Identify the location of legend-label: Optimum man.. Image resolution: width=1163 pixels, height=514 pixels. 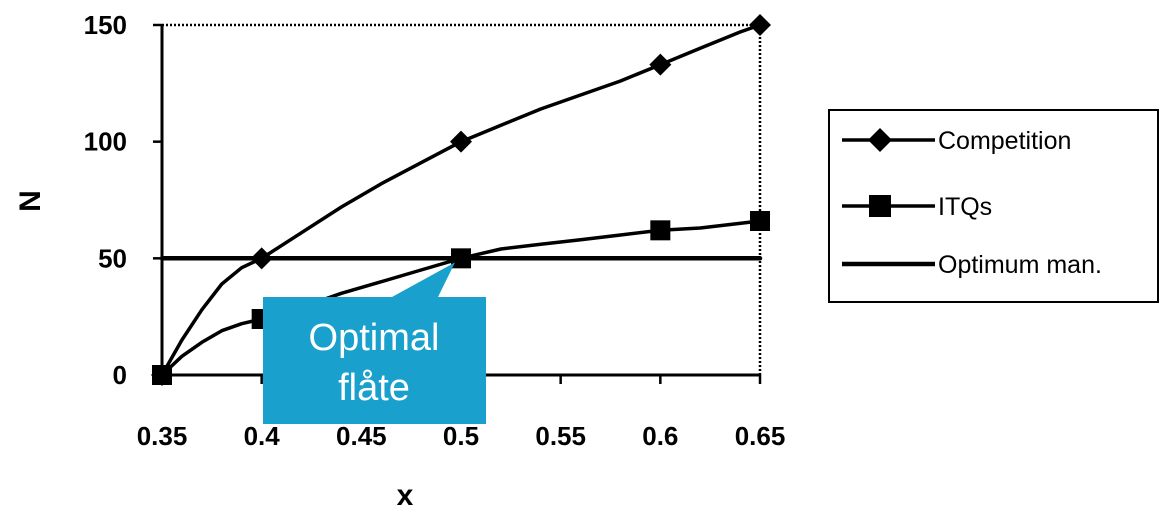
(1020, 265).